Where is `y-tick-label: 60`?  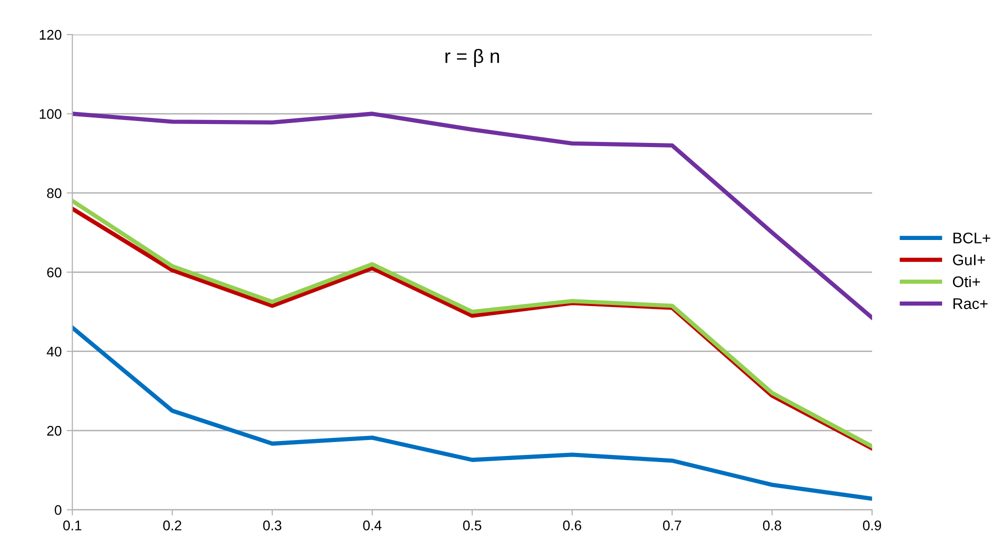
y-tick-label: 60 is located at coordinates (54, 272).